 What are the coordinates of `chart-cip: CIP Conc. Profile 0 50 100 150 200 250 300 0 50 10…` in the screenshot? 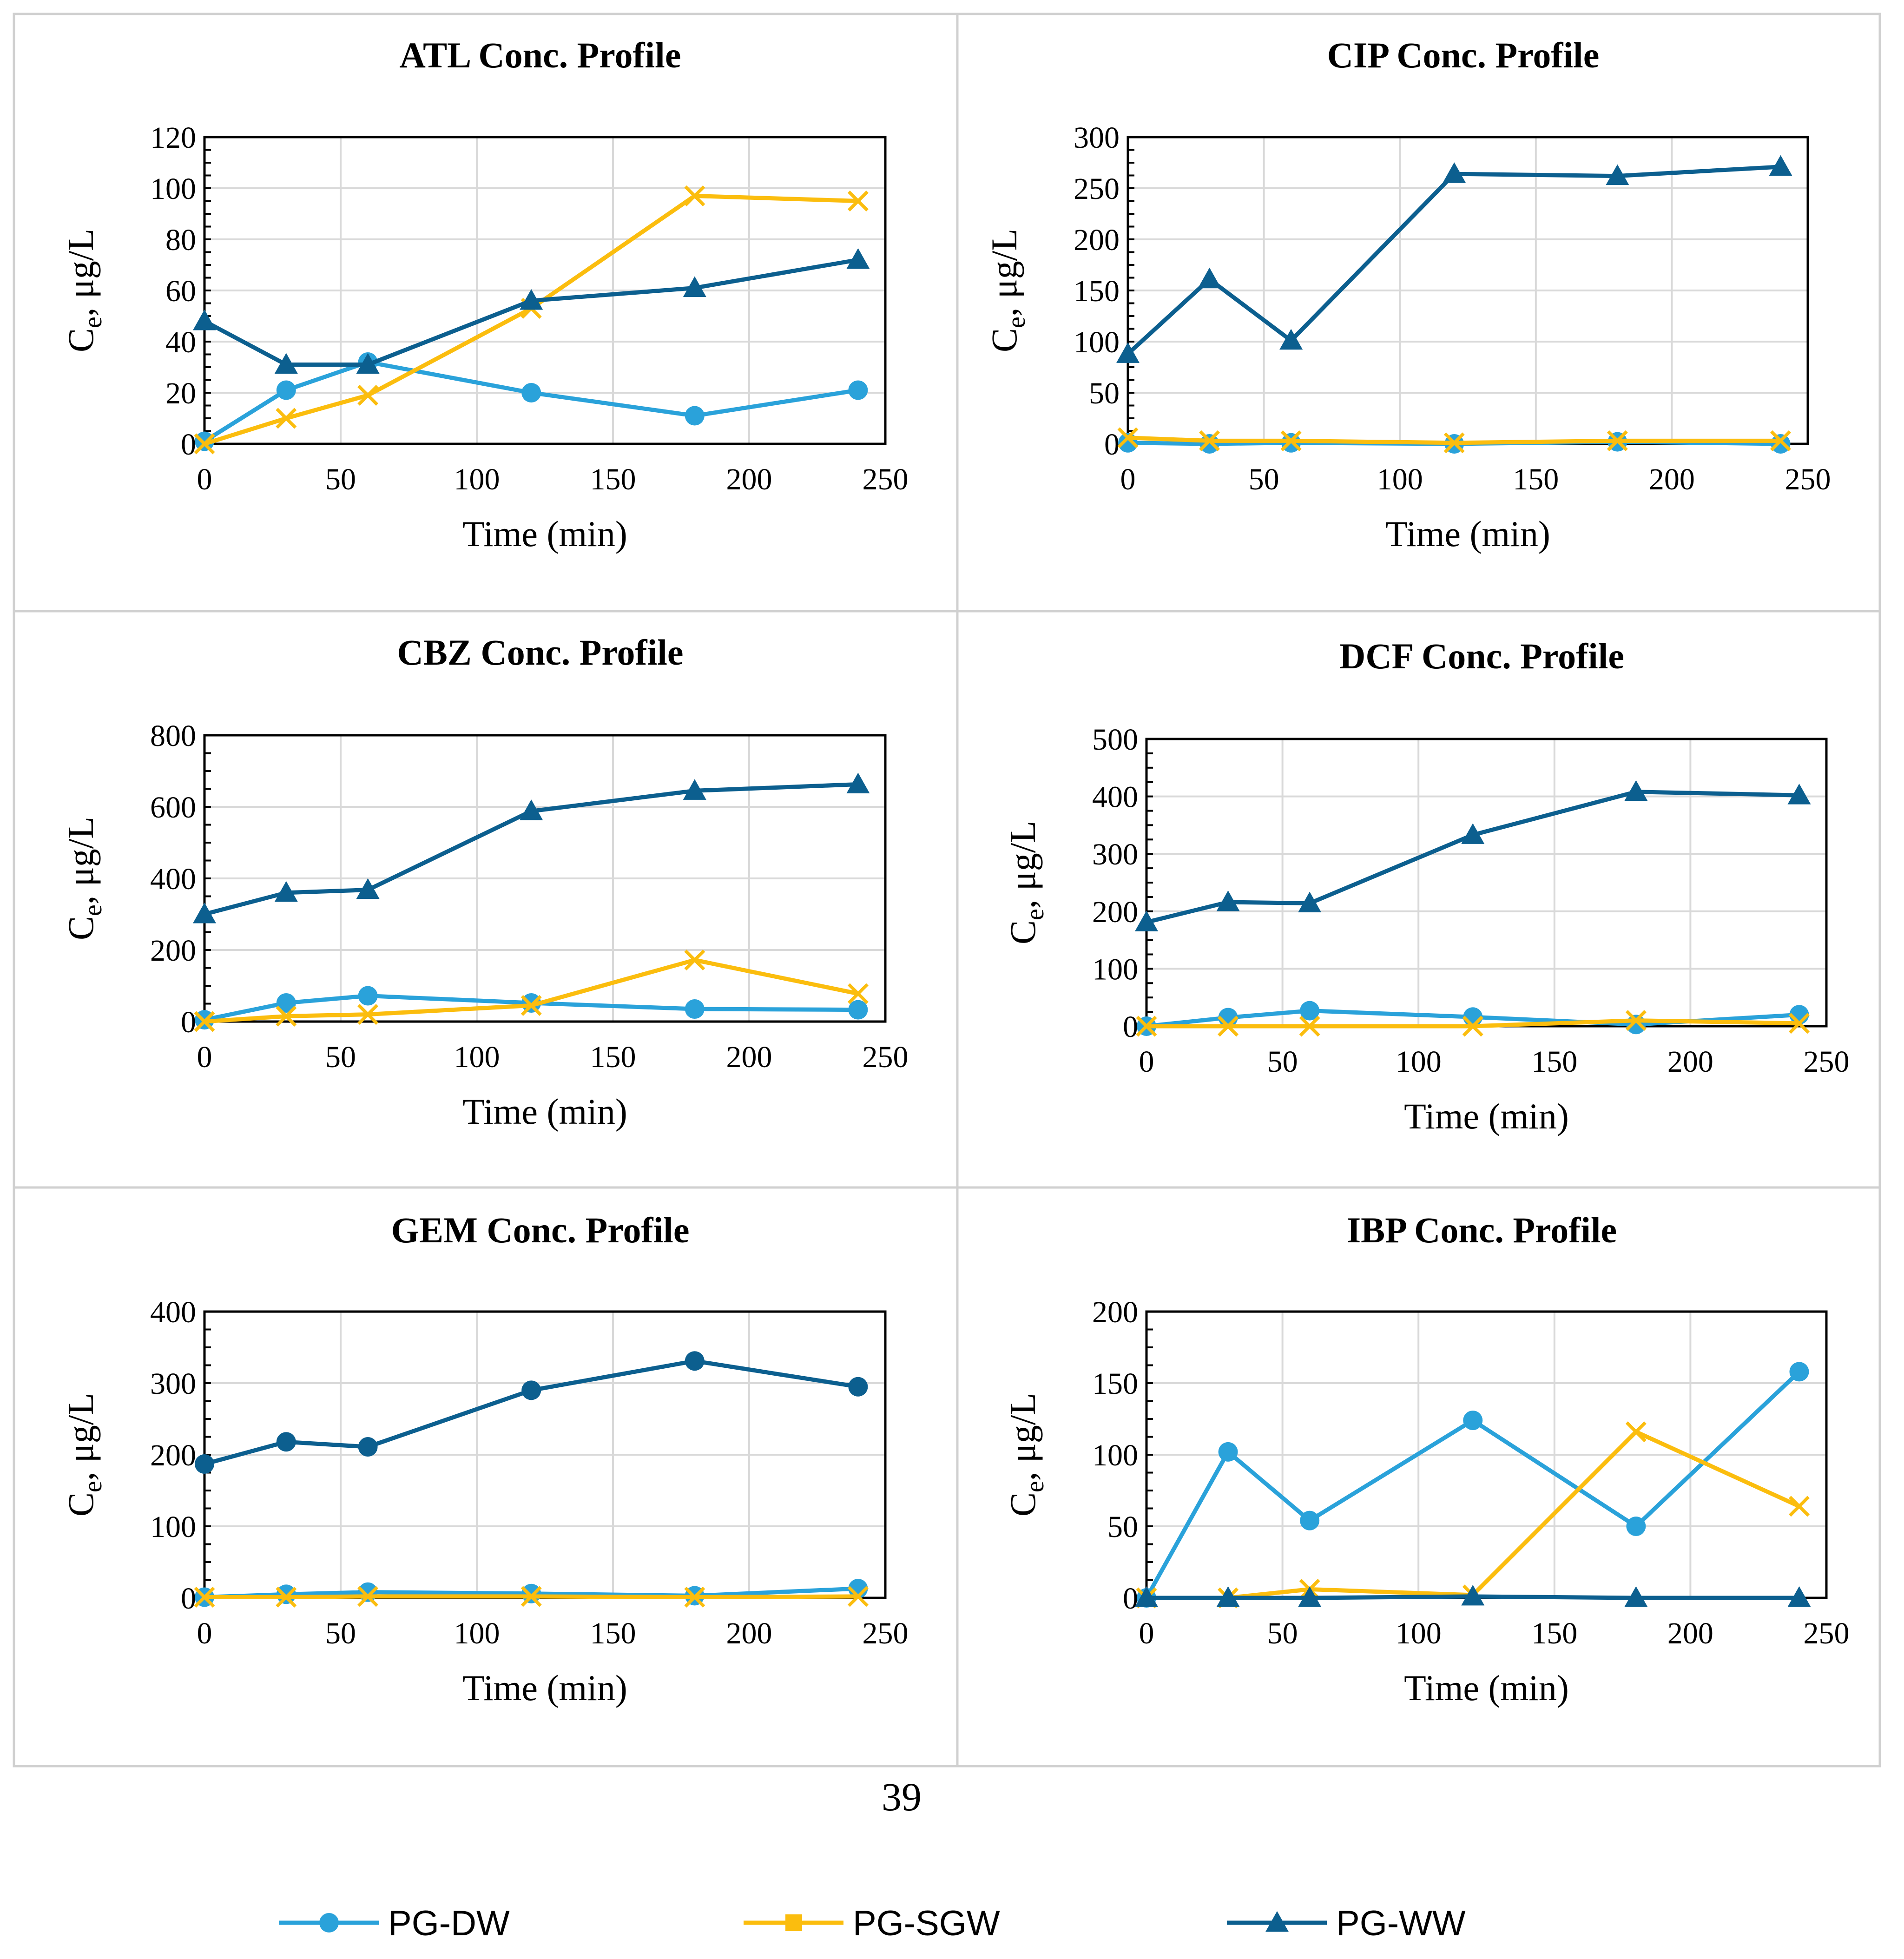 It's located at (1418, 313).